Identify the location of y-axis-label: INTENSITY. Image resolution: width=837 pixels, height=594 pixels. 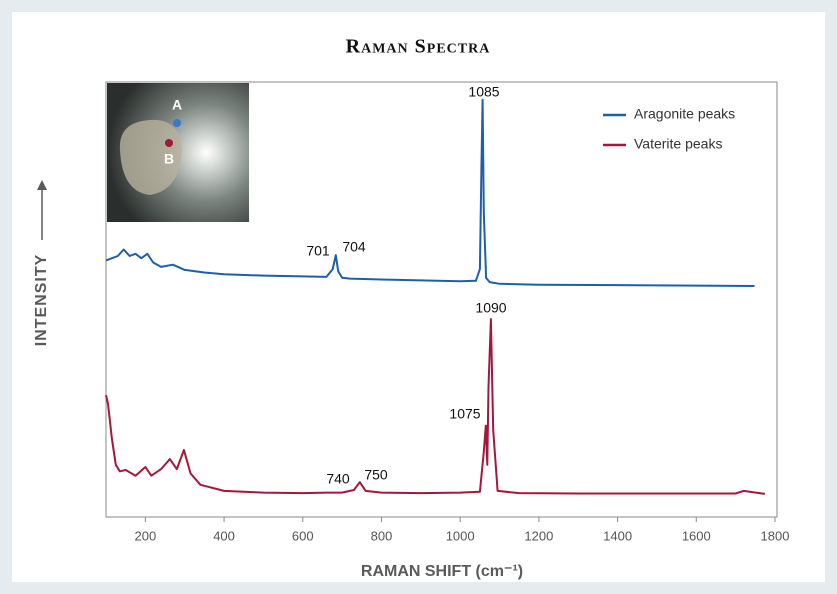
(41, 300).